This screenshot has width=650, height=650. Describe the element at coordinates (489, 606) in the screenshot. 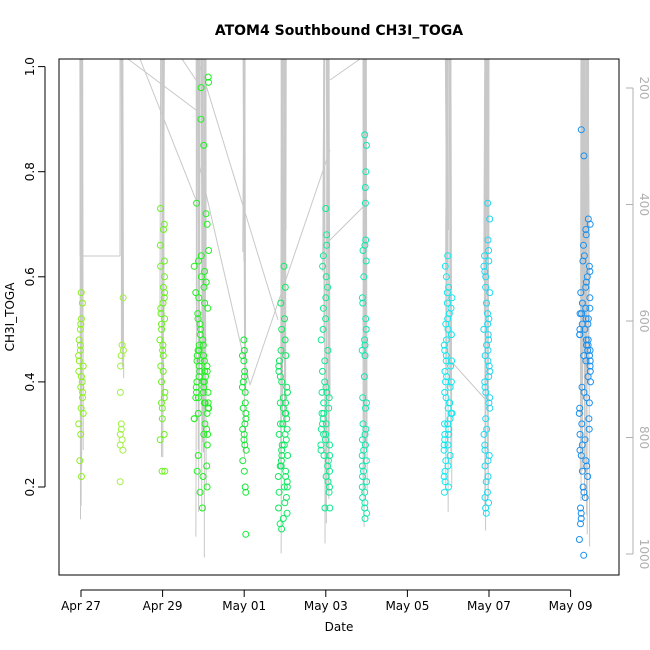

I see `x-tick-label: May 07` at that location.